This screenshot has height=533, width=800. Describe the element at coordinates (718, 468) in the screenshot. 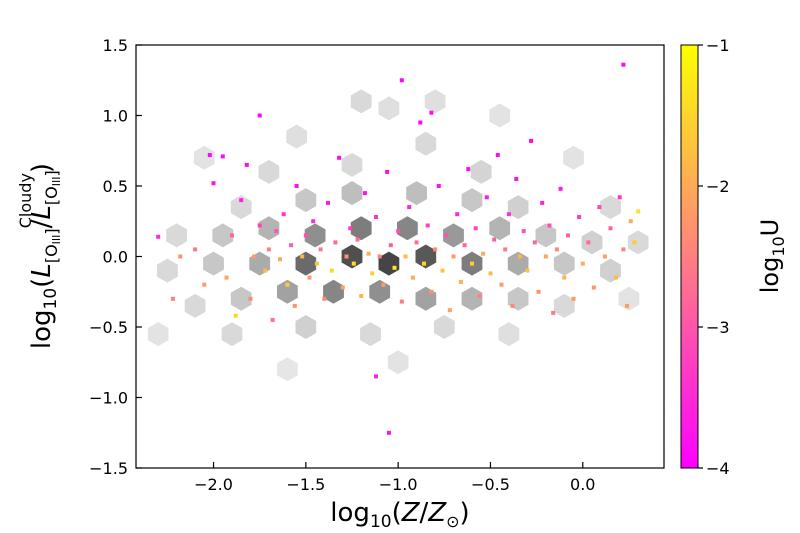

I see `colorbar-tick-label: −4` at that location.